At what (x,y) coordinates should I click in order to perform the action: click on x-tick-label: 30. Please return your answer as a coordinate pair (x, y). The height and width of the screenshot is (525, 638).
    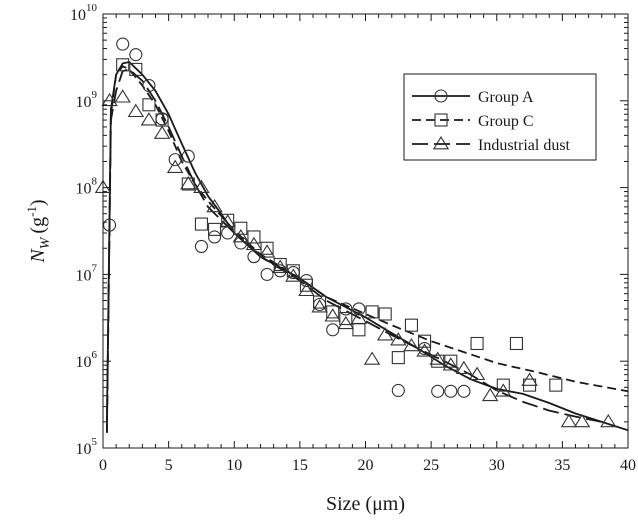
    Looking at the image, I should click on (497, 465).